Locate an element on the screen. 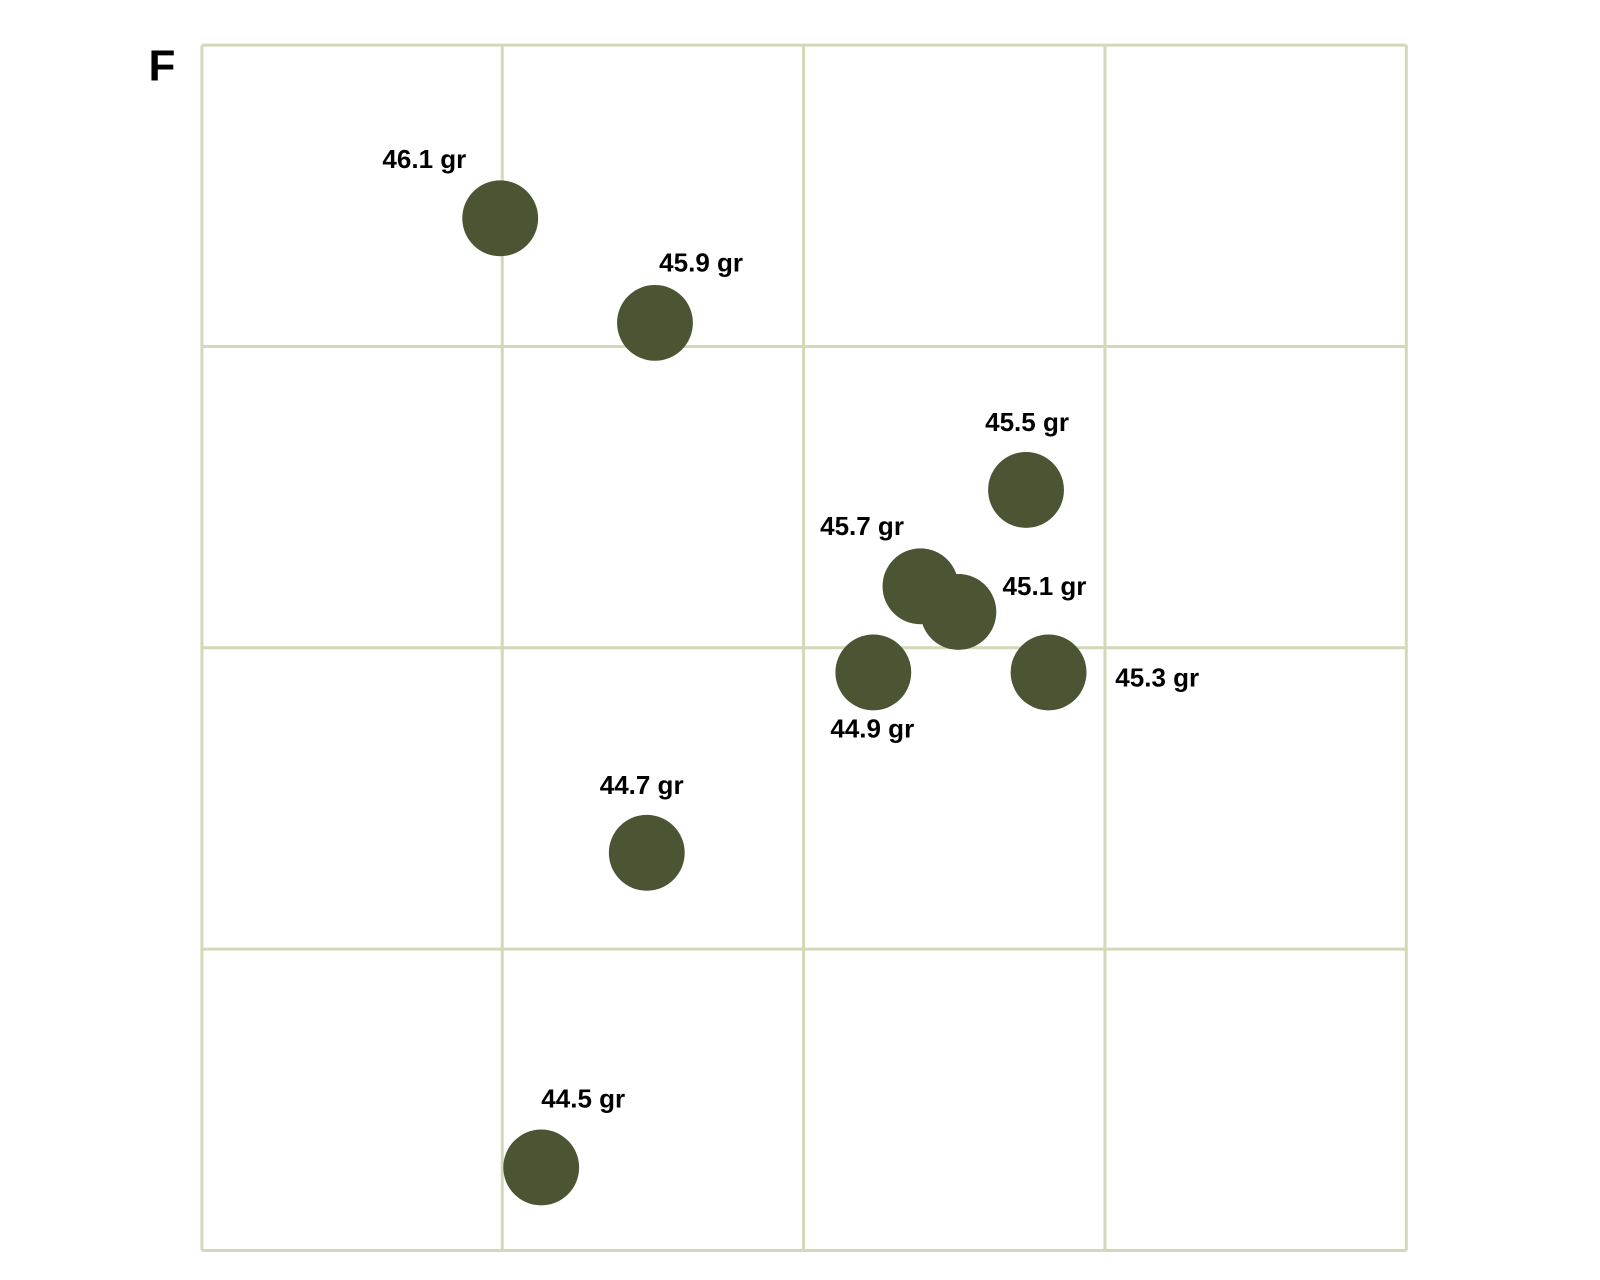  shot-label: 45.5 gr is located at coordinates (1027, 422).